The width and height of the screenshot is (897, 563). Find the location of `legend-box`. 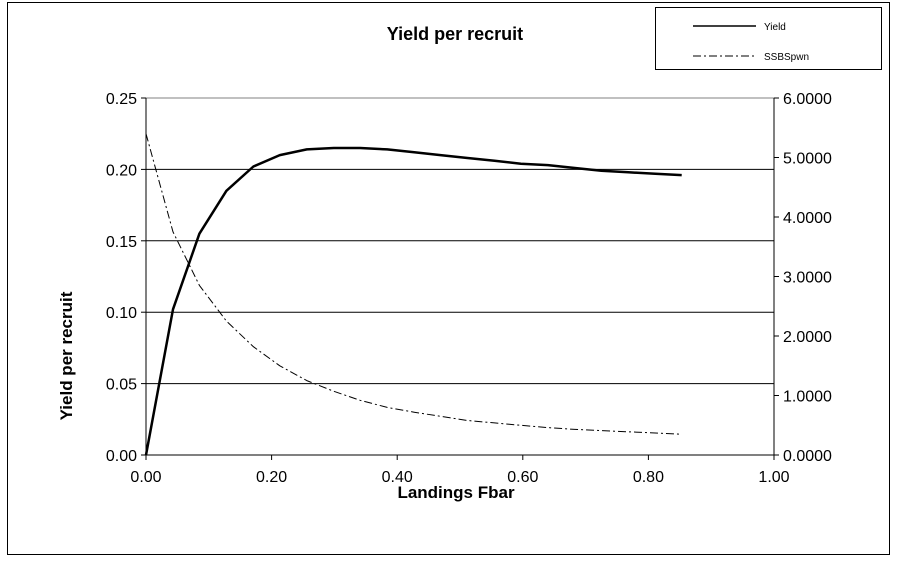

legend-box is located at coordinates (768, 38).